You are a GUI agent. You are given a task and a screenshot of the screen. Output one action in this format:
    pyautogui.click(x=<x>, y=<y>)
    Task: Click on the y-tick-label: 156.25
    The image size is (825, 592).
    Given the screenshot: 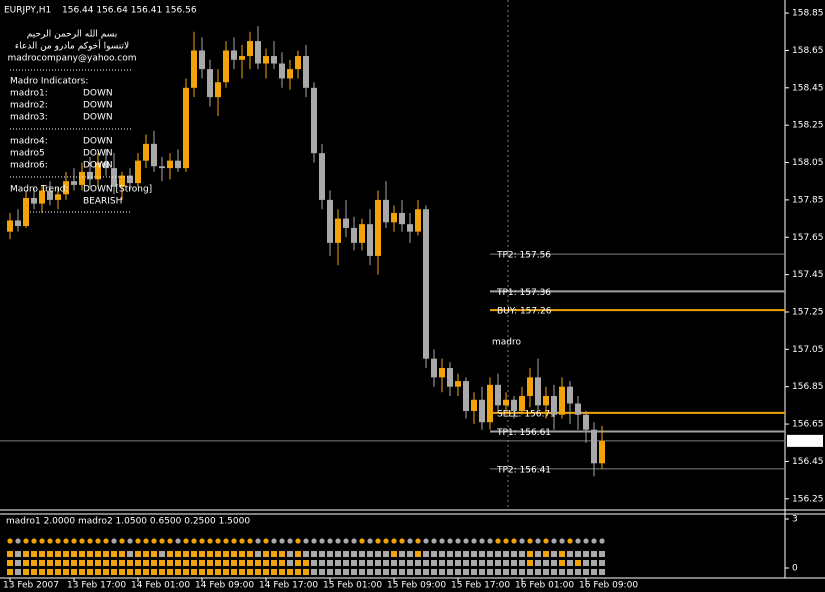 What is the action you would take?
    pyautogui.click(x=808, y=499)
    